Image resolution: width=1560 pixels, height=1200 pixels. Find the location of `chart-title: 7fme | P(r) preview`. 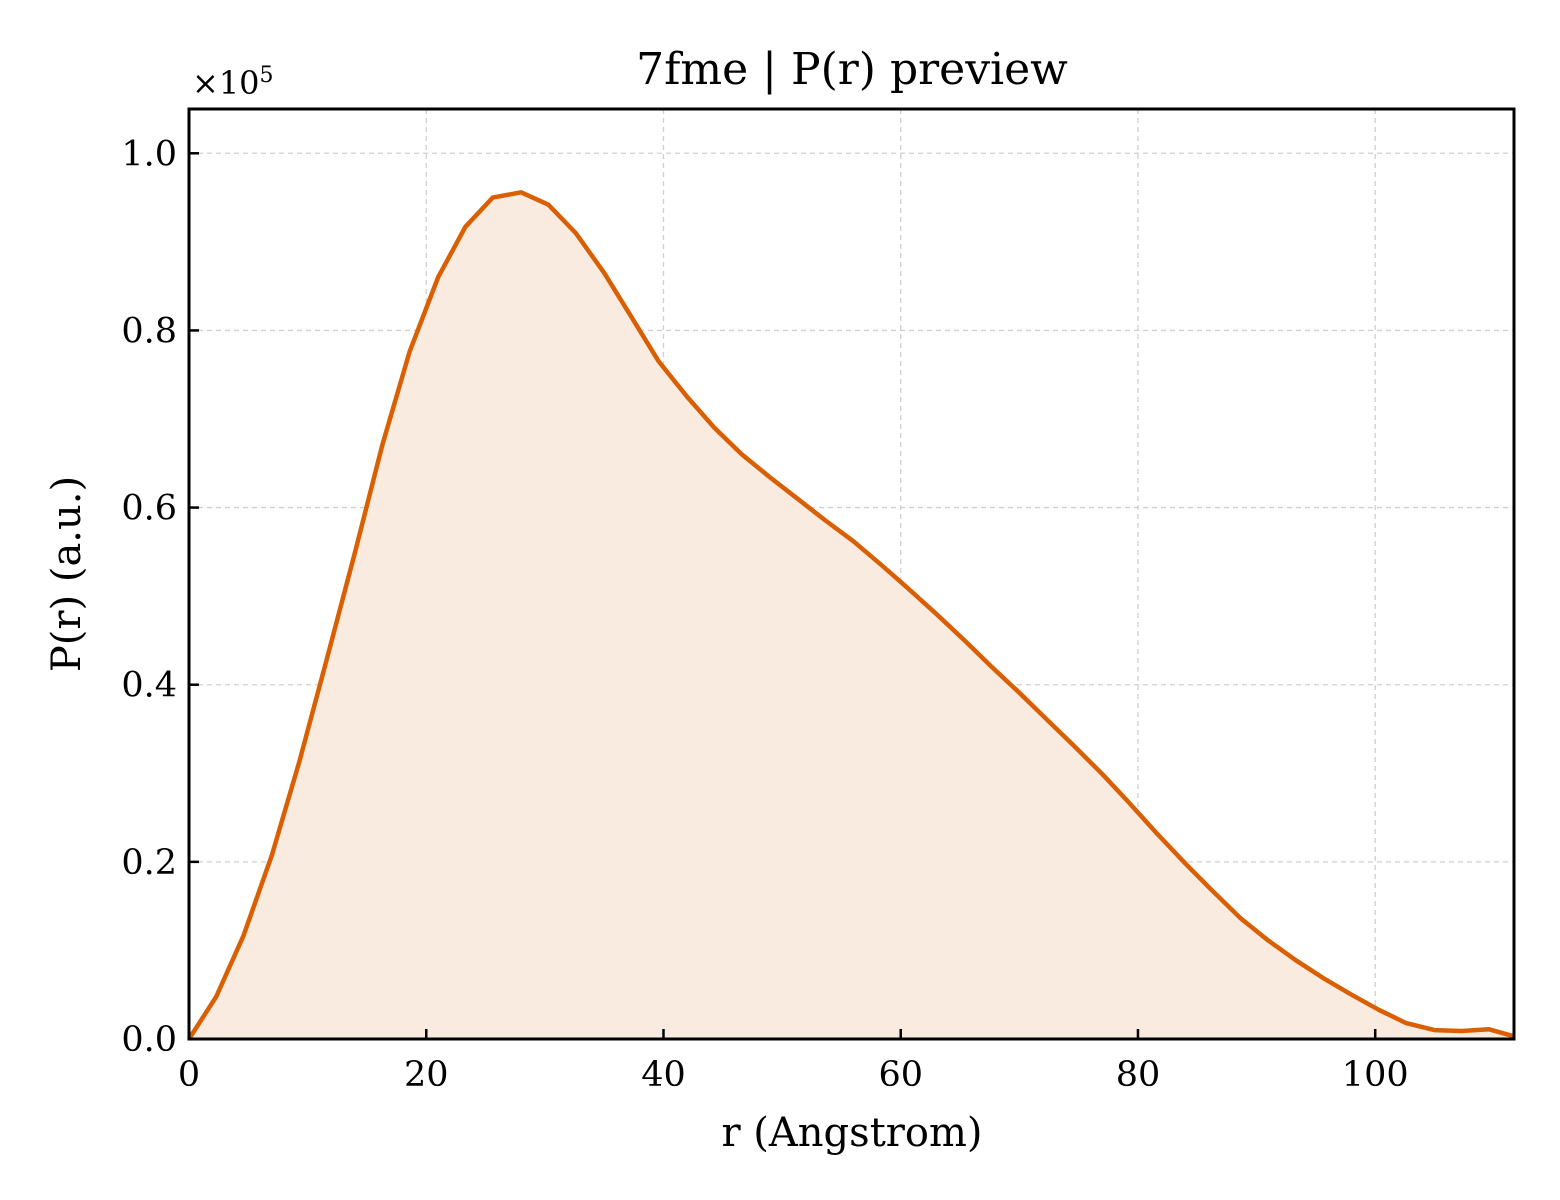

chart-title: 7fme | P(r) preview is located at coordinates (852, 69).